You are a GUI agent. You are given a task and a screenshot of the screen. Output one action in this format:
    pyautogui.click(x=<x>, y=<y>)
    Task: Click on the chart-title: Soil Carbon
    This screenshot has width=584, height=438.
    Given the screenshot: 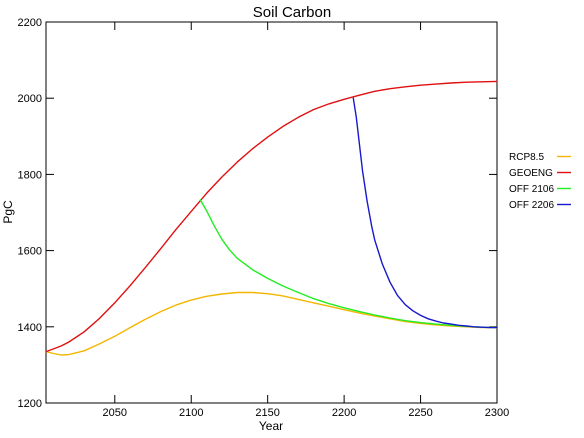 What is the action you would take?
    pyautogui.click(x=292, y=12)
    